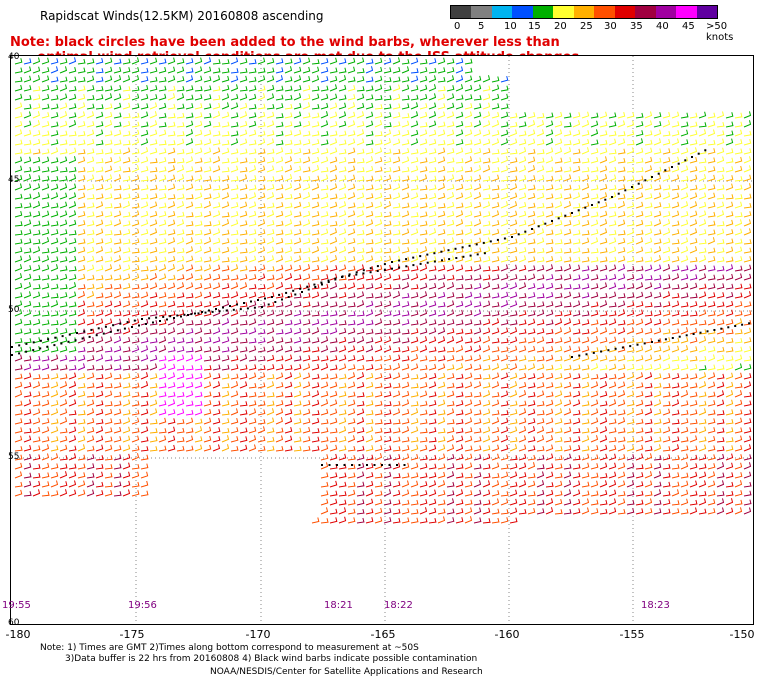 The image size is (760, 688). I want to click on lat-label-50: 50, so click(14, 310).